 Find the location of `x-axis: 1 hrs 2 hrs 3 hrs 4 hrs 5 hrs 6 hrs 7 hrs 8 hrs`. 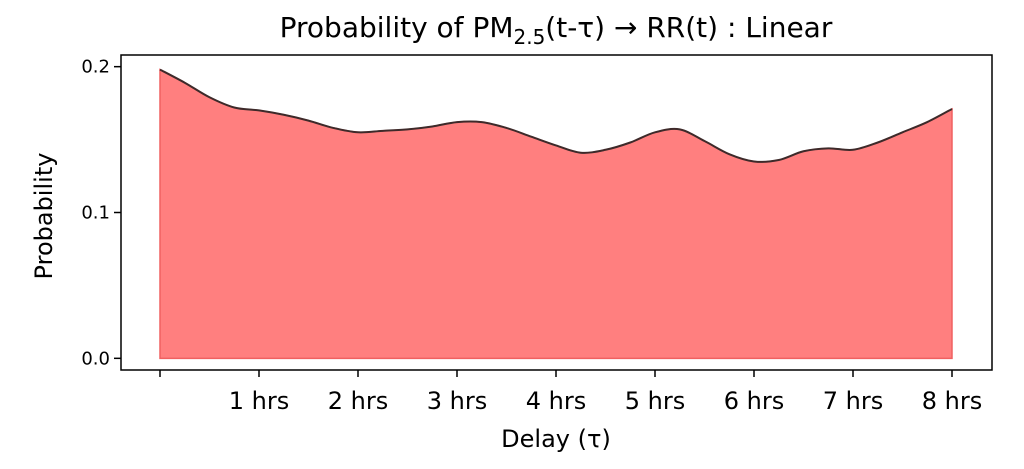

x-axis: 1 hrs 2 hrs 3 hrs 4 hrs 5 hrs 6 hrs 7 hrs 8 hrs is located at coordinates (570, 392).